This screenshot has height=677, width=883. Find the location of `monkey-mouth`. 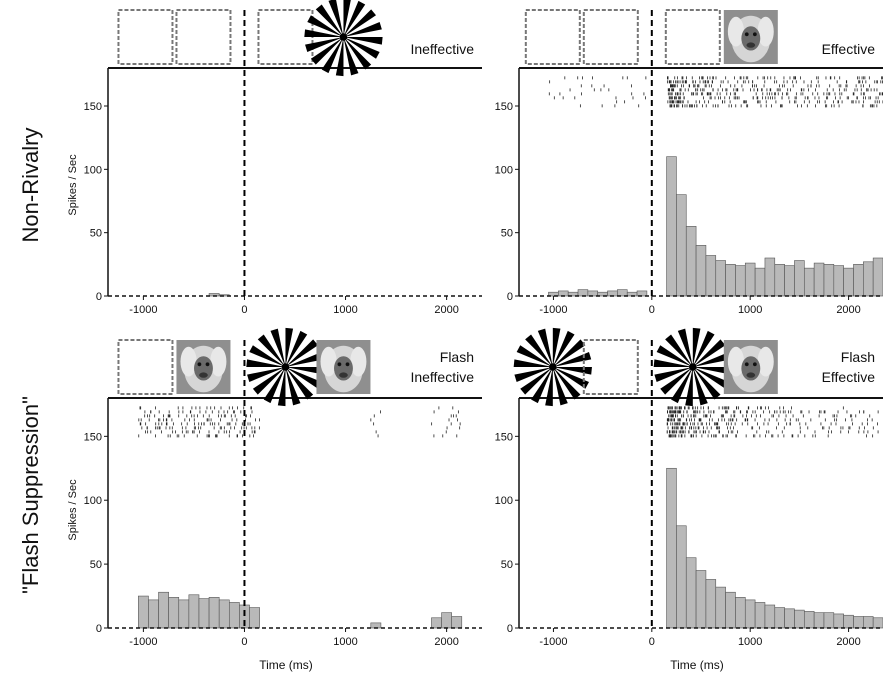

monkey-mouth is located at coordinates (343, 375).